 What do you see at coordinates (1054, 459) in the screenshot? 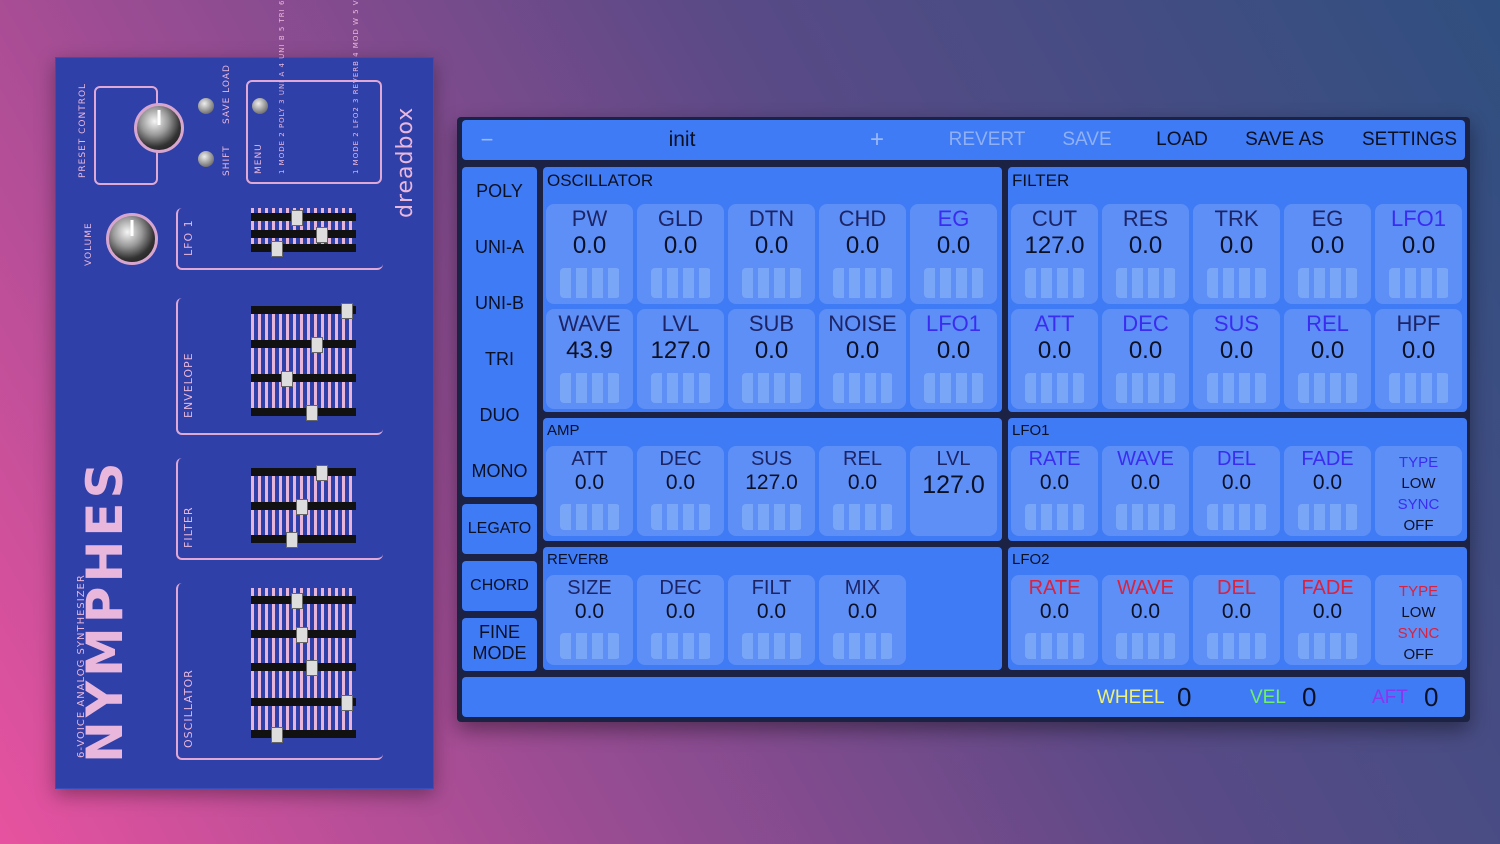
I see `lfo1-rate-label: RATE` at bounding box center [1054, 459].